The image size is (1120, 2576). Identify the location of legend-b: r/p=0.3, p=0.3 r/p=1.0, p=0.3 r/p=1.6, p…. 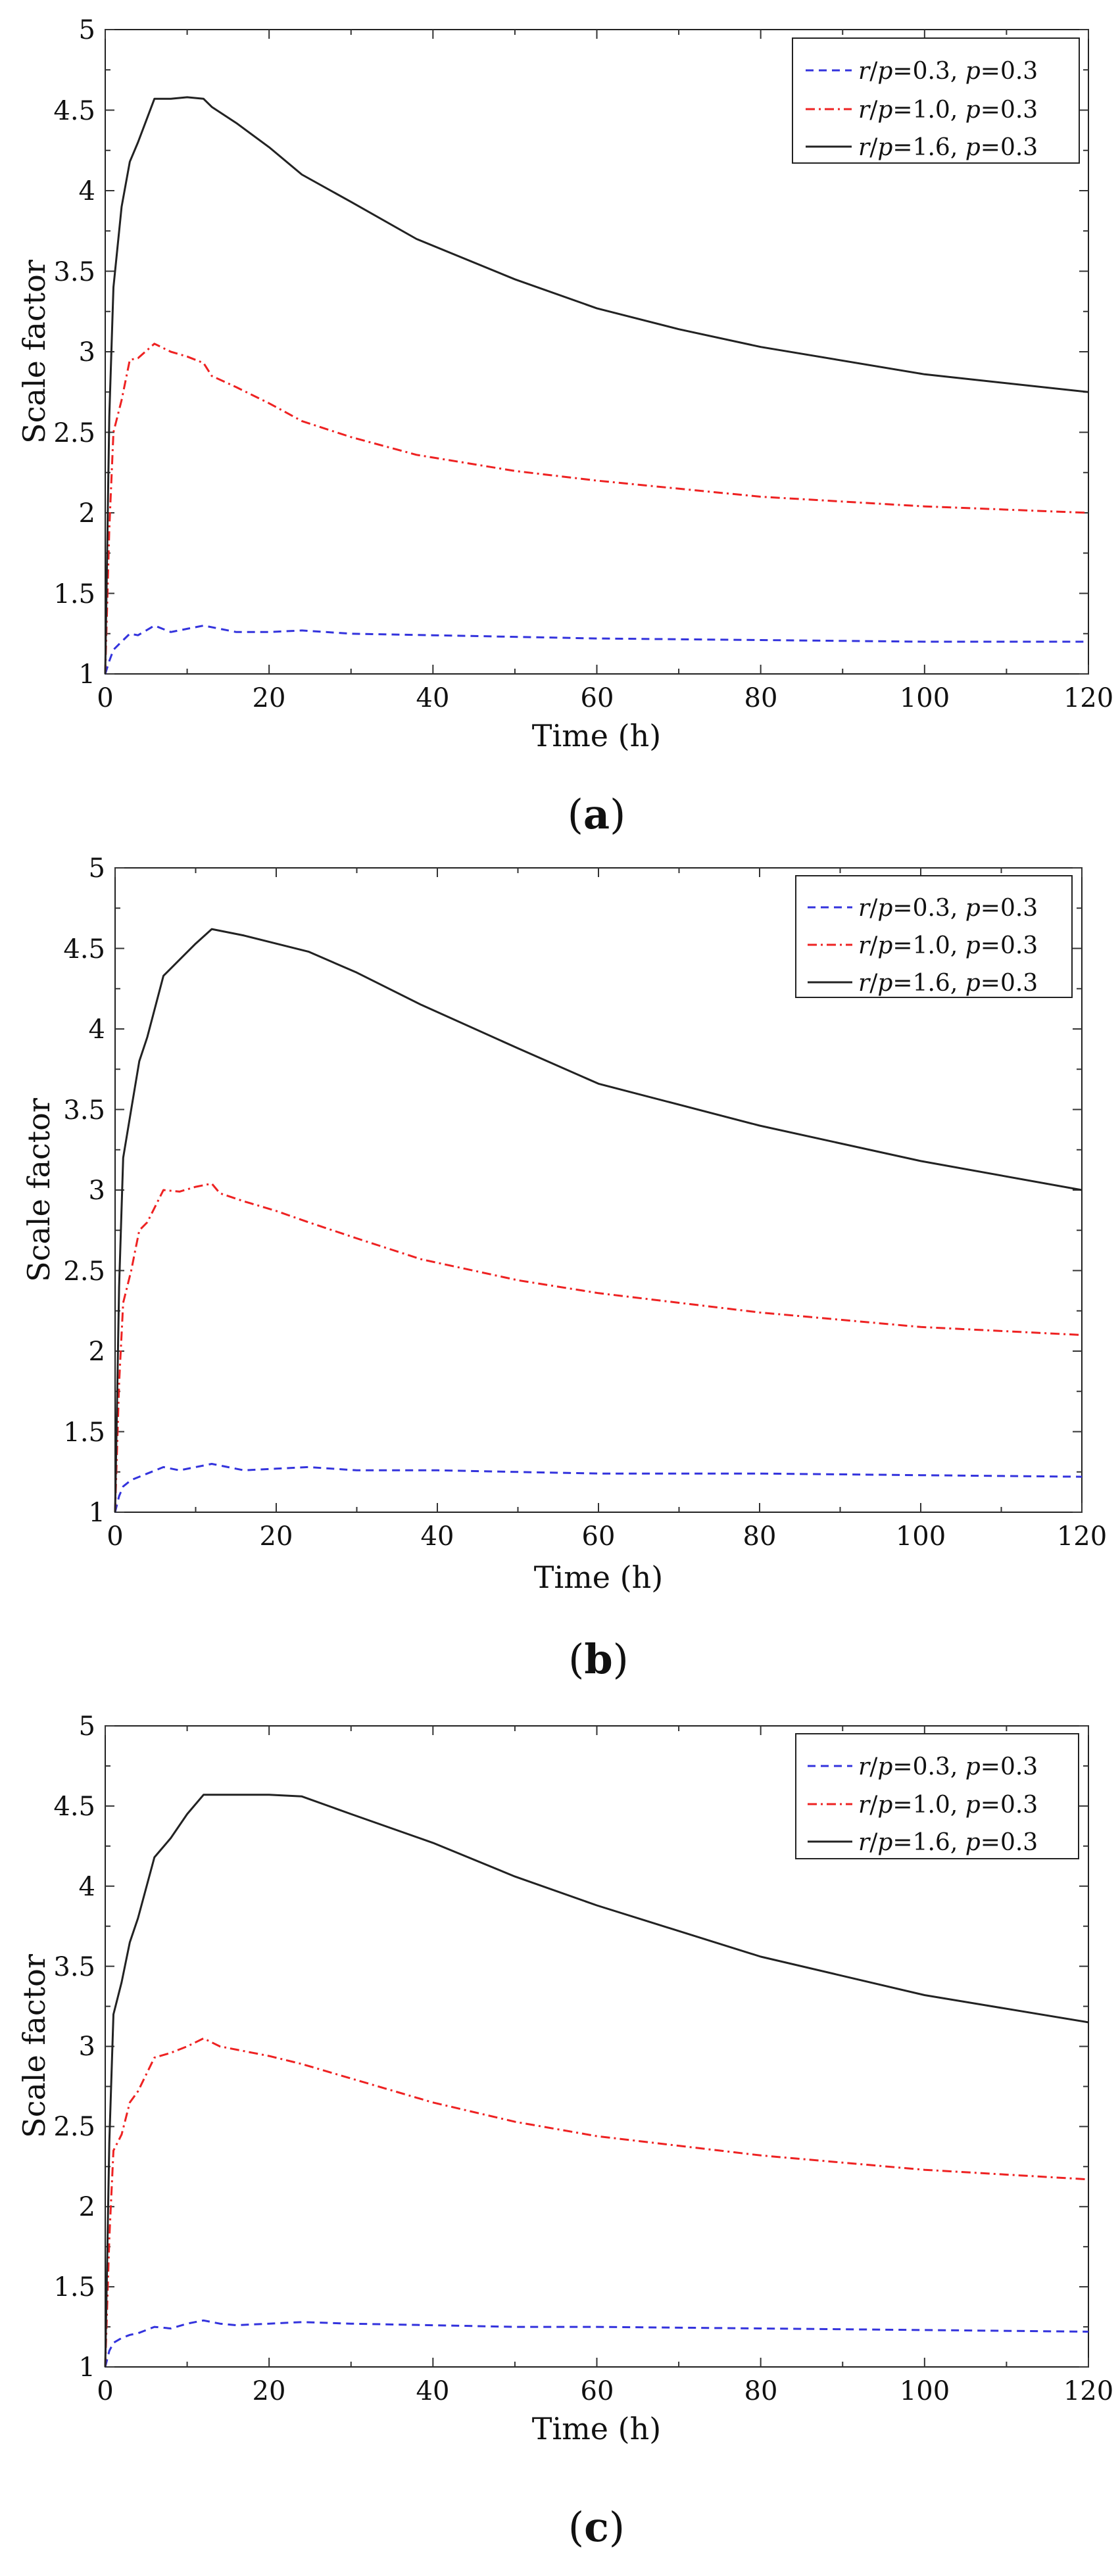
(934, 937).